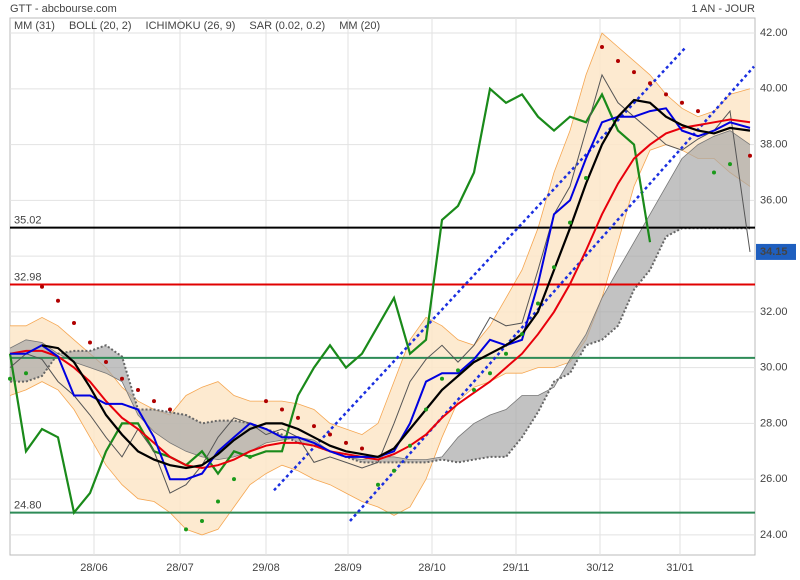 This screenshot has width=800, height=580. I want to click on y-tick-label: 30.00, so click(774, 368).